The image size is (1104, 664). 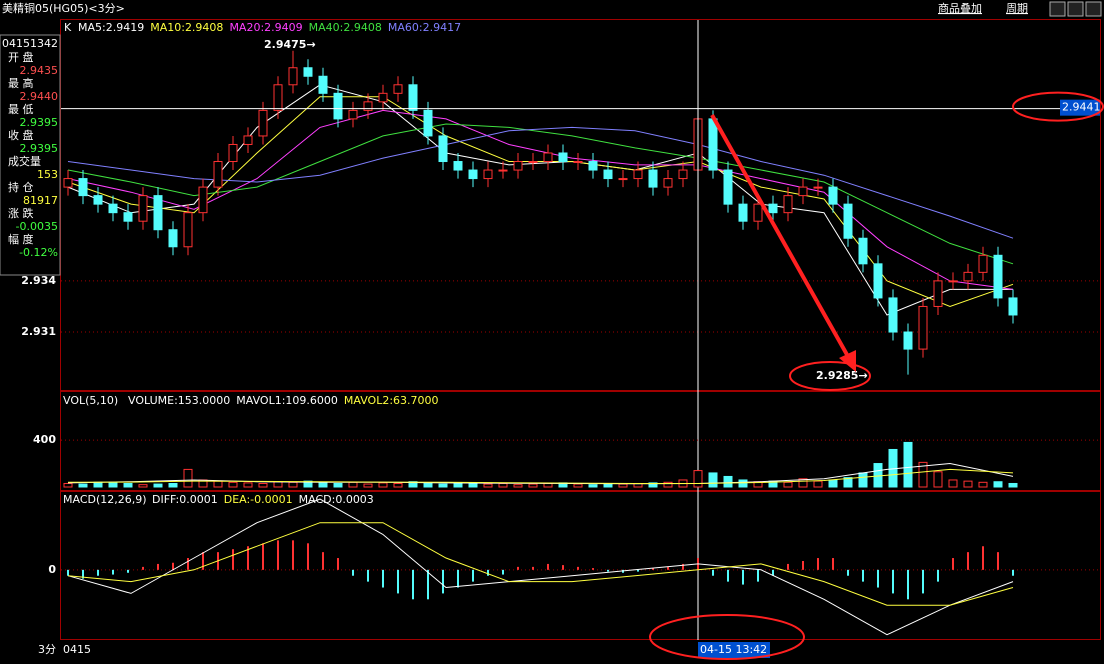 I want to click on y-tick-label: 2.931, so click(x=38, y=331).